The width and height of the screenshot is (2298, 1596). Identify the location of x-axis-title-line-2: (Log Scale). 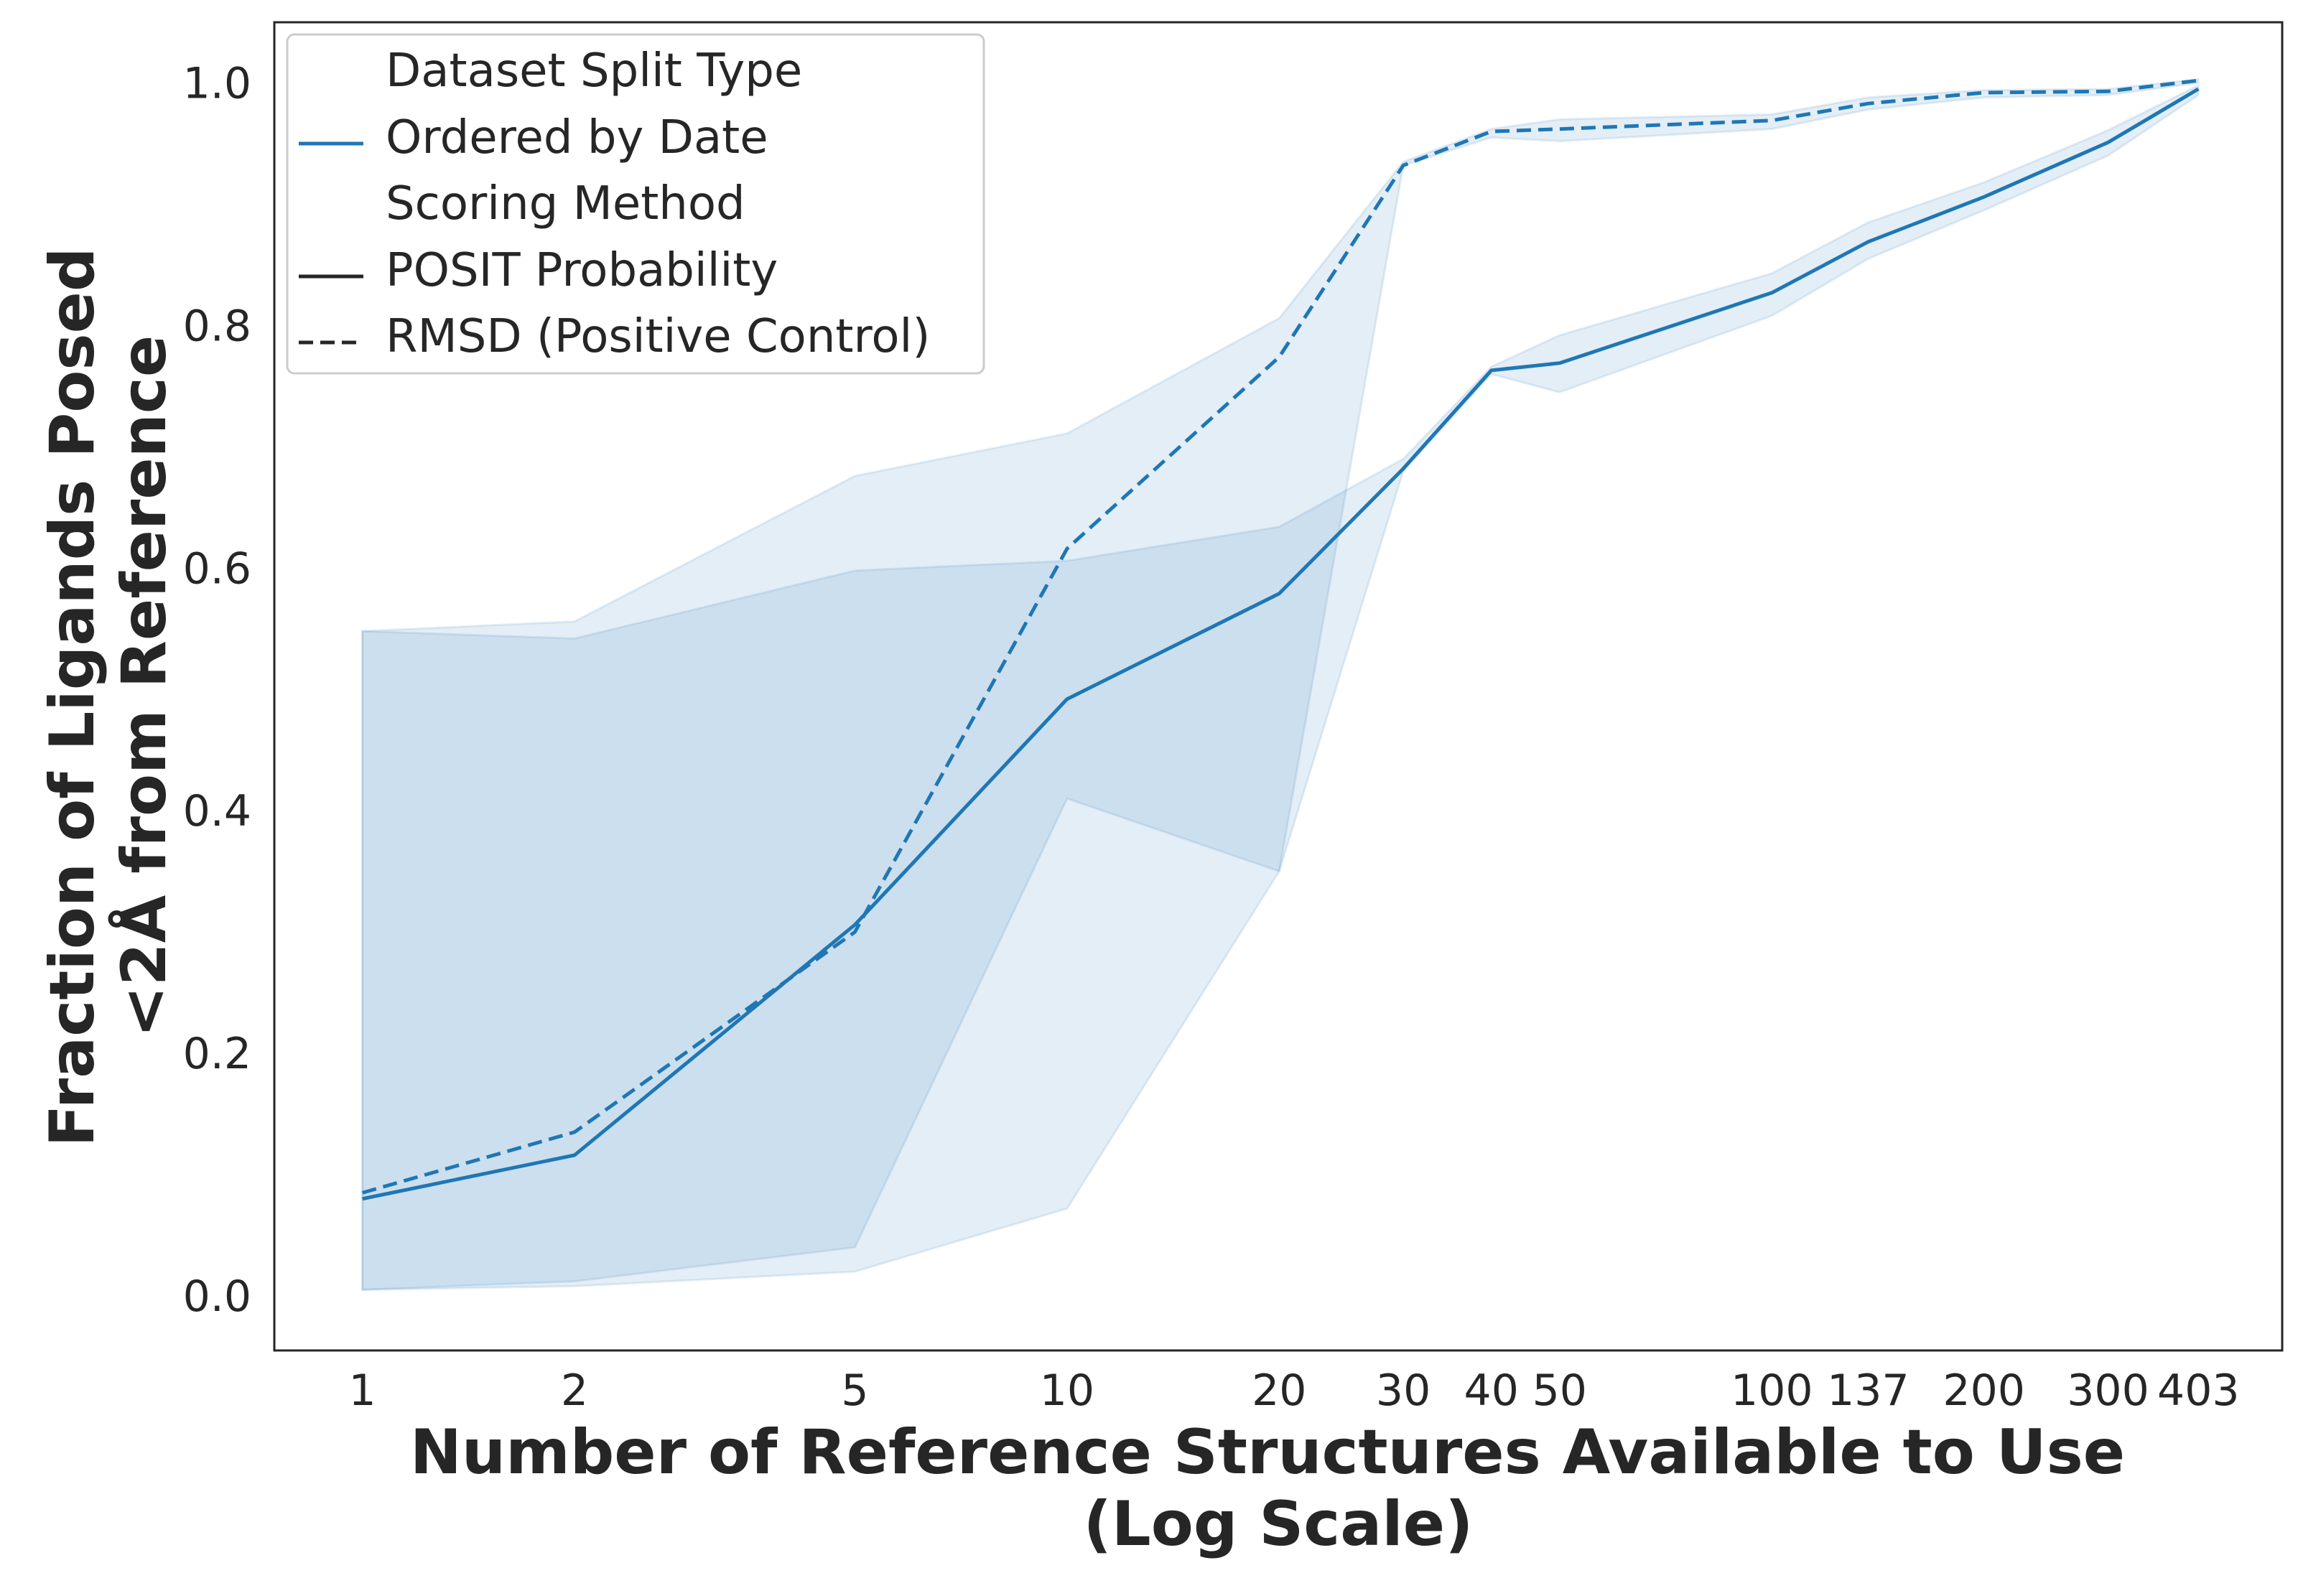
(1279, 1524).